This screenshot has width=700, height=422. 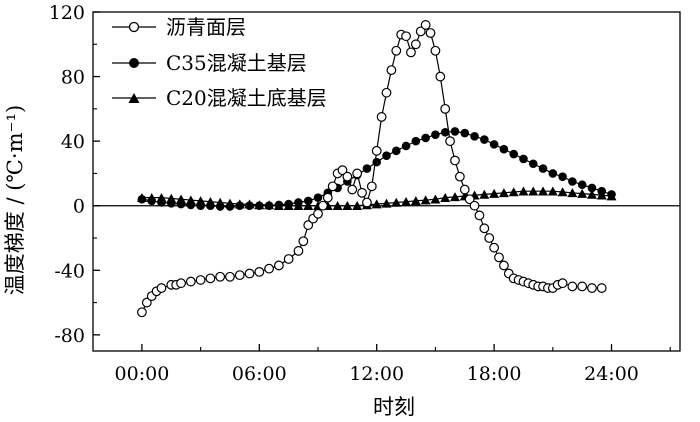 I want to click on y-tick-label: -40, so click(x=69, y=271).